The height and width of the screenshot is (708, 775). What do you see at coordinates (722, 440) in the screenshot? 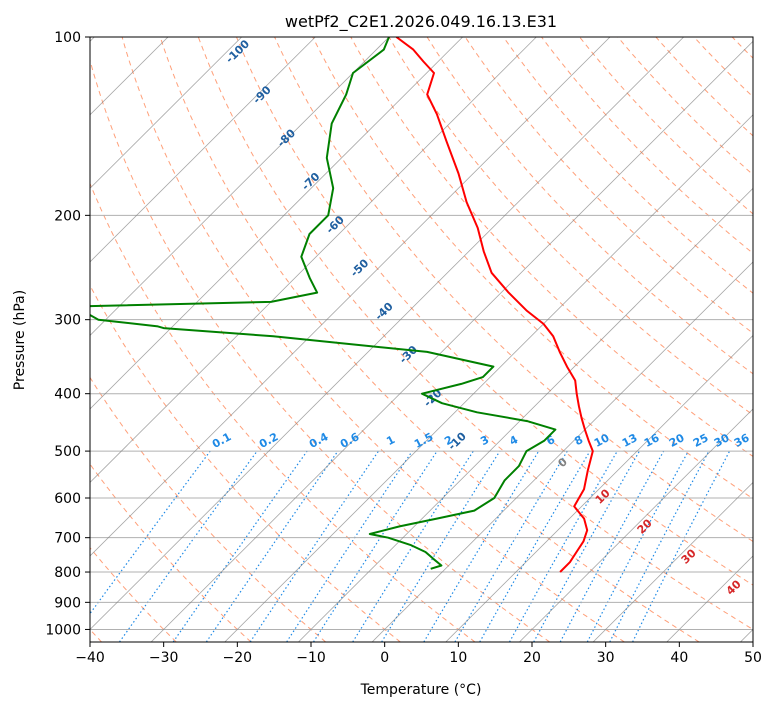
I see `mixing-ratio-label: 30` at bounding box center [722, 440].